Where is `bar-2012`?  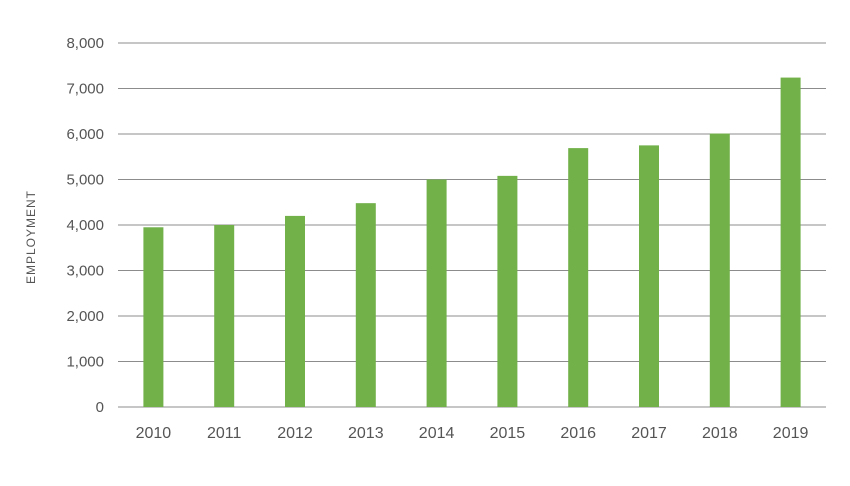 bar-2012 is located at coordinates (295, 311).